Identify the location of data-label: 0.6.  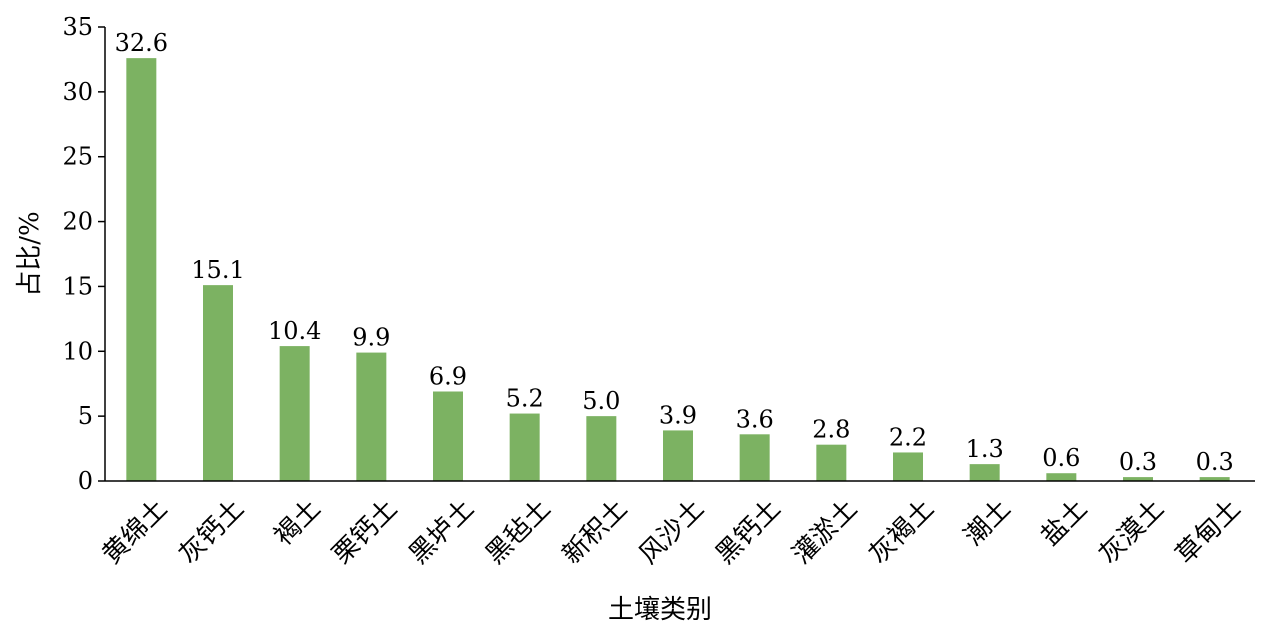
(1061, 458).